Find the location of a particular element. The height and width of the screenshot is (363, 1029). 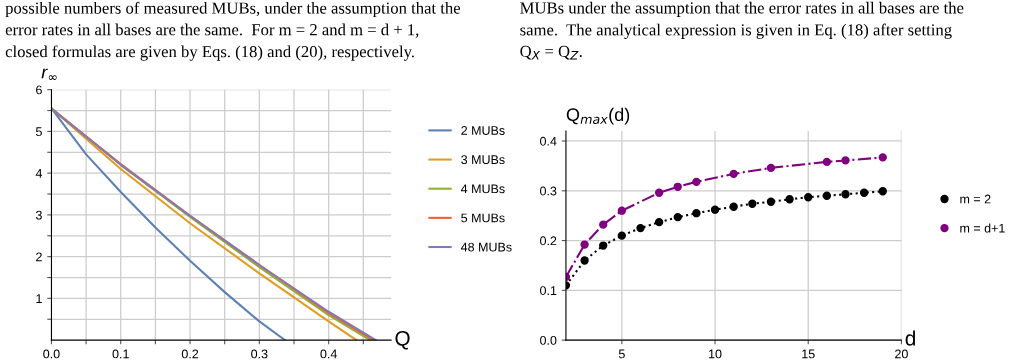

x-tick-label: 0.1 is located at coordinates (120, 354).